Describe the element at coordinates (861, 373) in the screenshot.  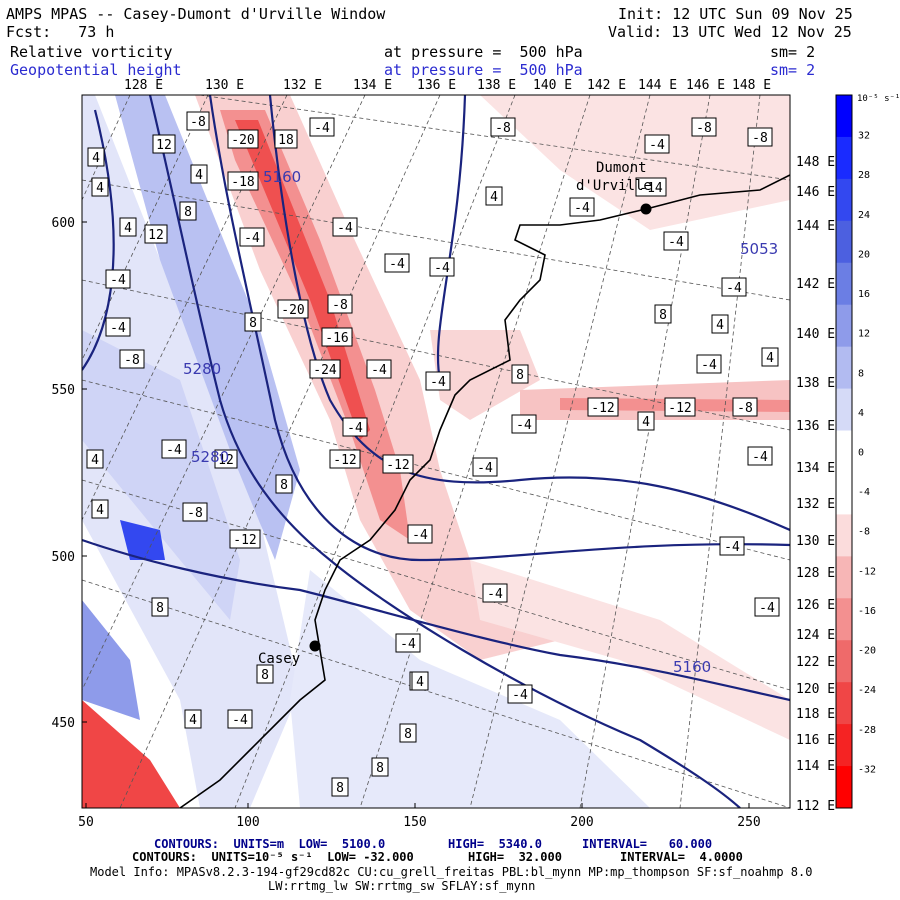
I see `colorbar-label: 8` at that location.